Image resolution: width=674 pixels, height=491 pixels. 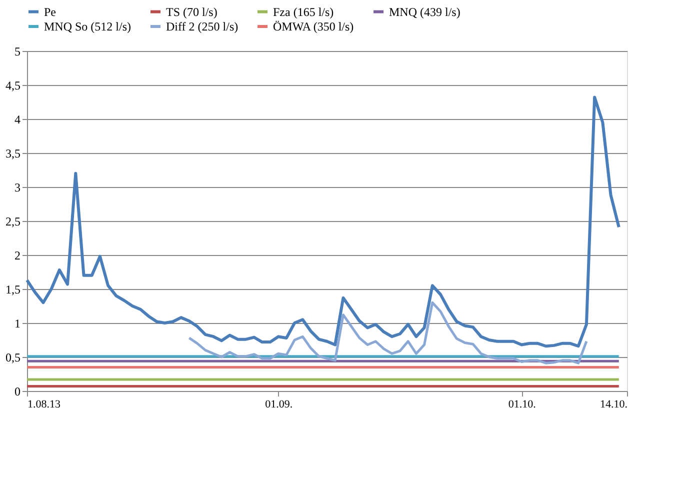 I want to click on y-tick-label: 2, so click(x=17, y=255).